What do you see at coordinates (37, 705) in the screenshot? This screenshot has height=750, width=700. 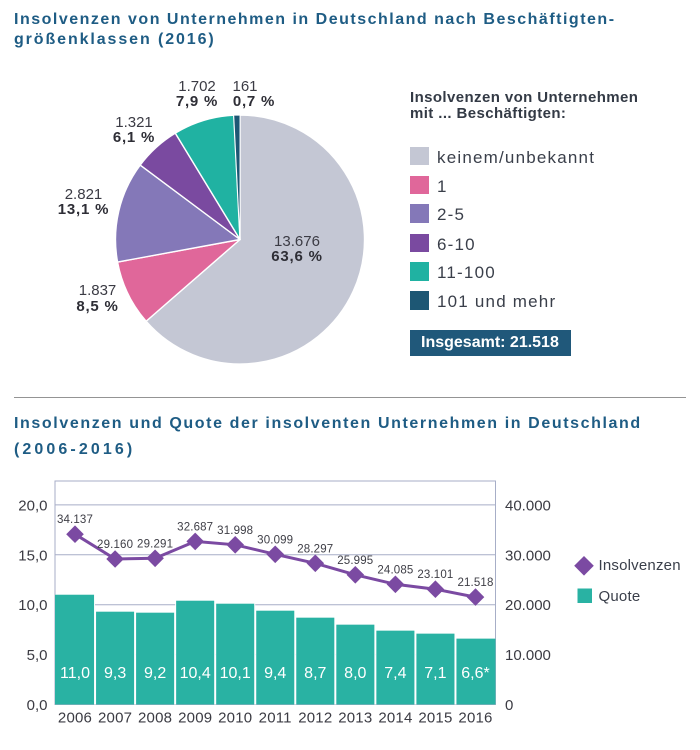 I see `svg-text: 0,0` at bounding box center [37, 705].